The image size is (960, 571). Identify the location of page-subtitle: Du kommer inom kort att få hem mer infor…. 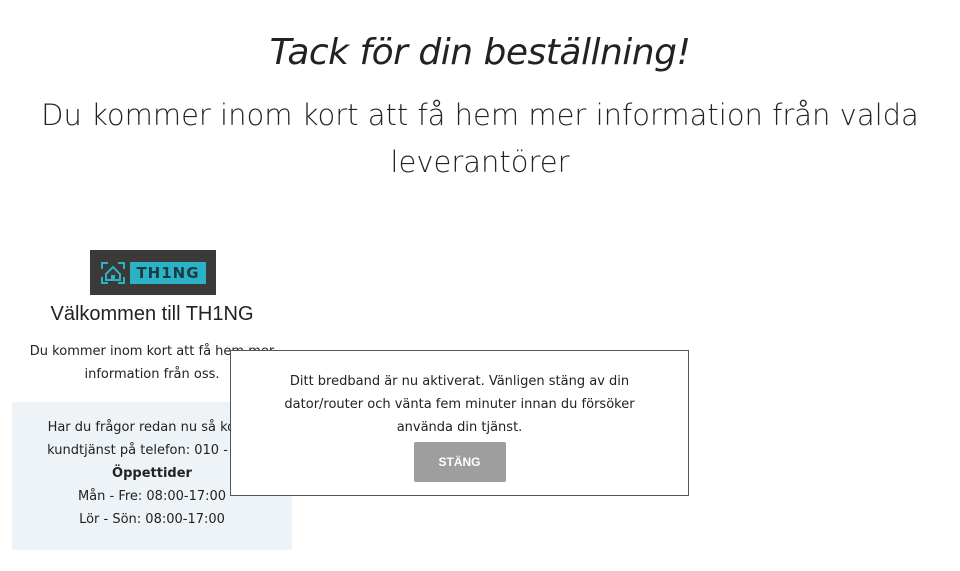
(480, 138).